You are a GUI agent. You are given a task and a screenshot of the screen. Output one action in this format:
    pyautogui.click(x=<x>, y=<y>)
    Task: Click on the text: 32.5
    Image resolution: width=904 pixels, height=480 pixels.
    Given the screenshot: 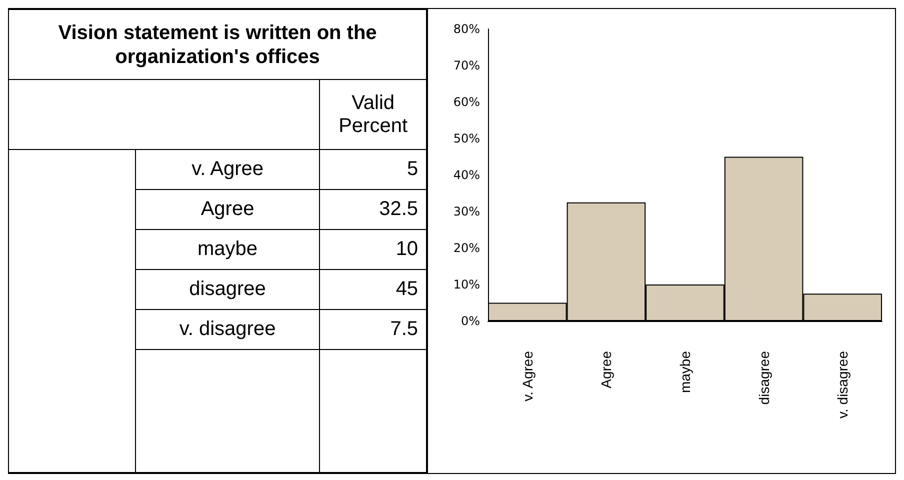 What is the action you would take?
    pyautogui.click(x=398, y=209)
    